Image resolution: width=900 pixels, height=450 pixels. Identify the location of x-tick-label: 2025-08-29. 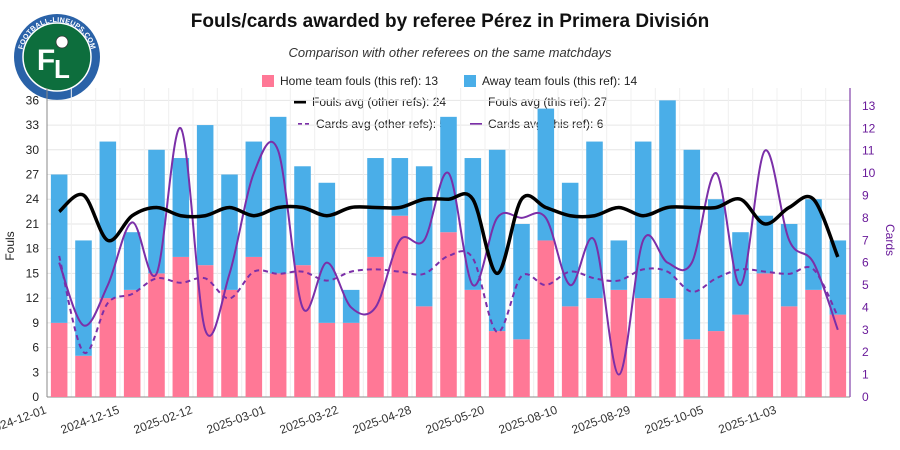
(601, 420).